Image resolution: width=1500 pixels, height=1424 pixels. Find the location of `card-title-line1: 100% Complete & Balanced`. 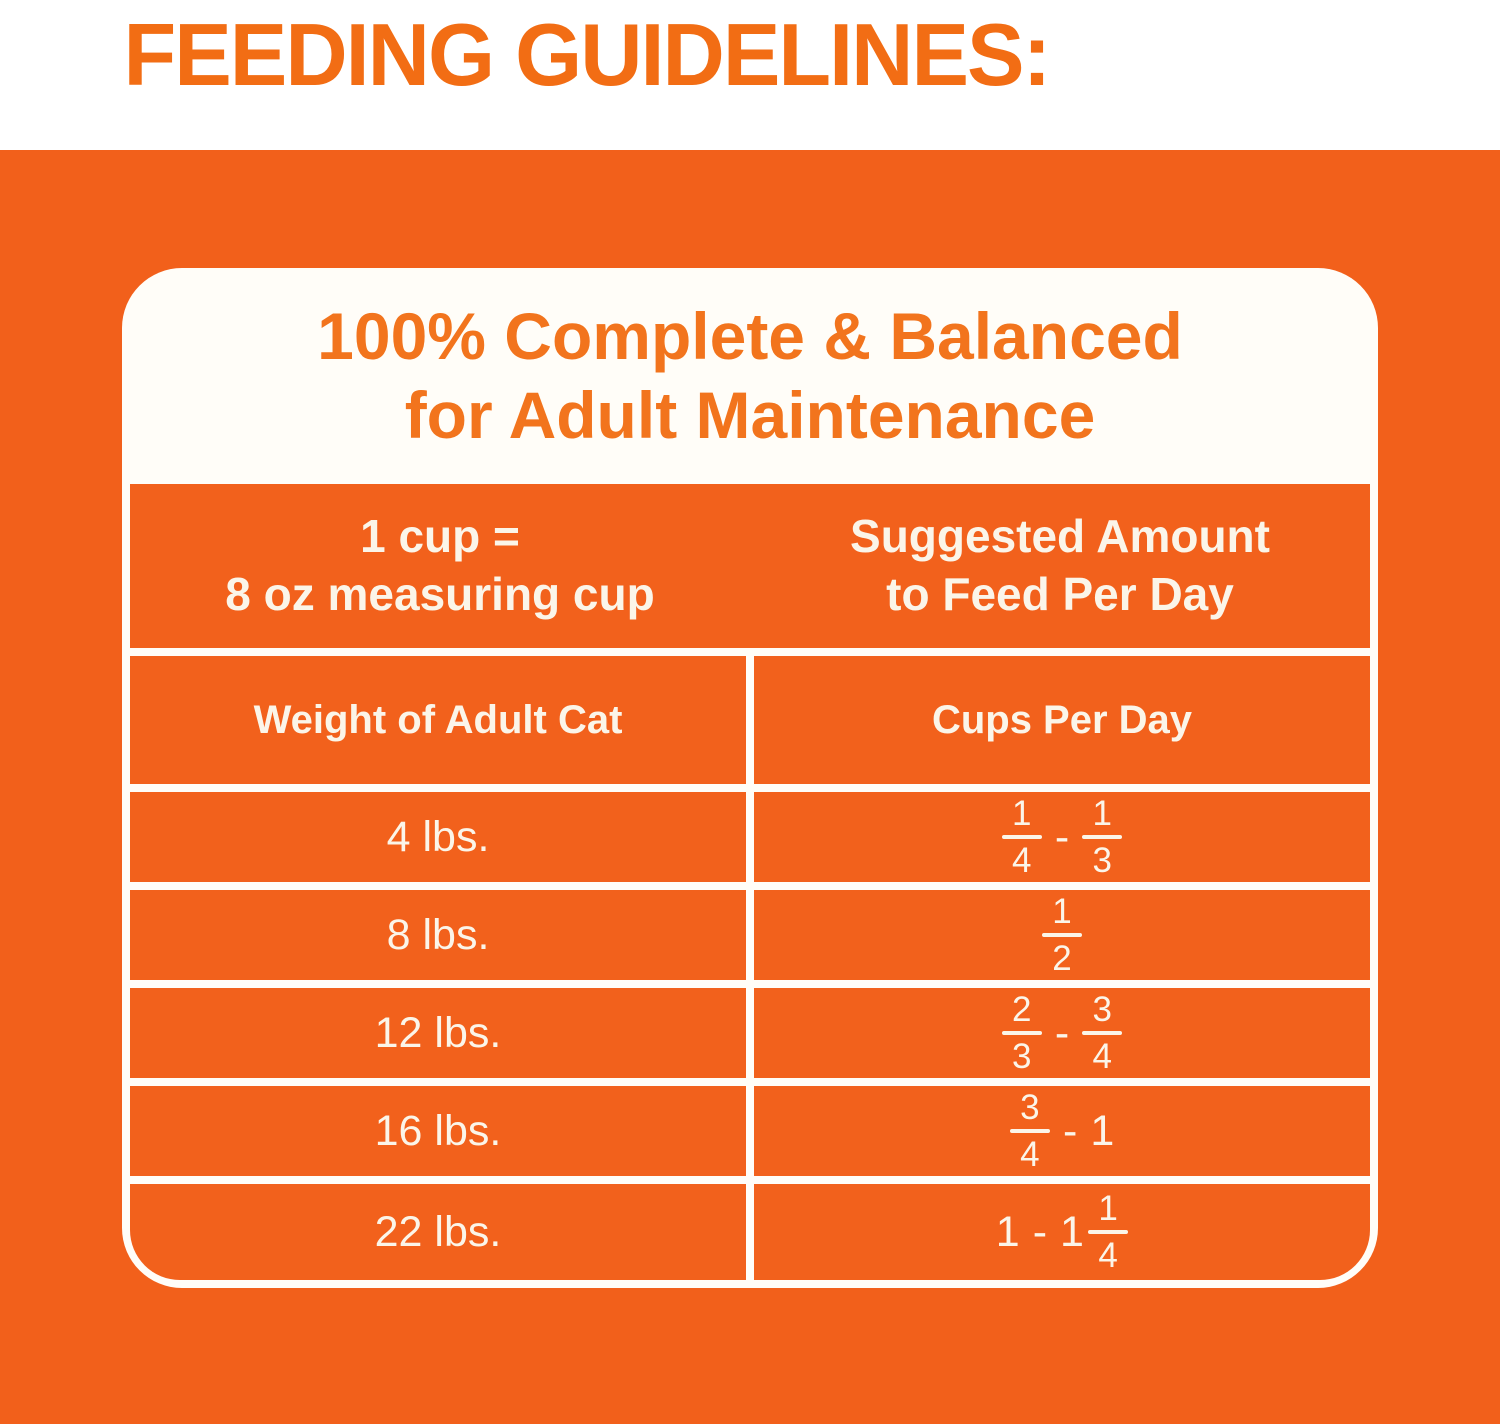

card-title-line1: 100% Complete & Balanced is located at coordinates (750, 335).